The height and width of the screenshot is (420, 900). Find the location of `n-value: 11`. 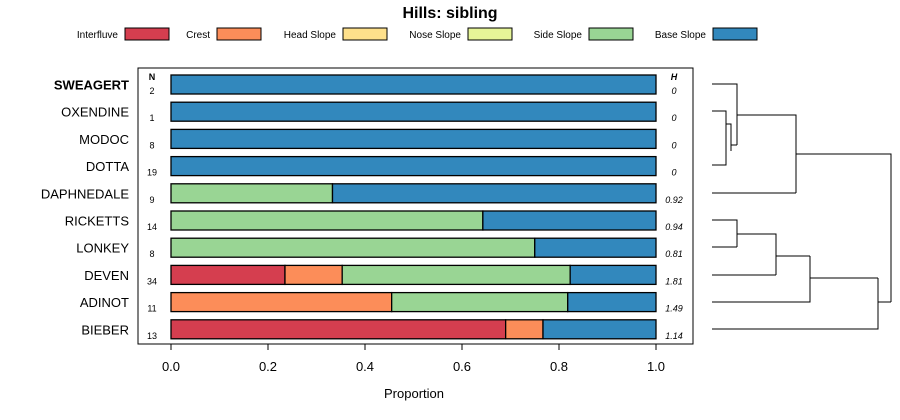

n-value: 11 is located at coordinates (151, 309).